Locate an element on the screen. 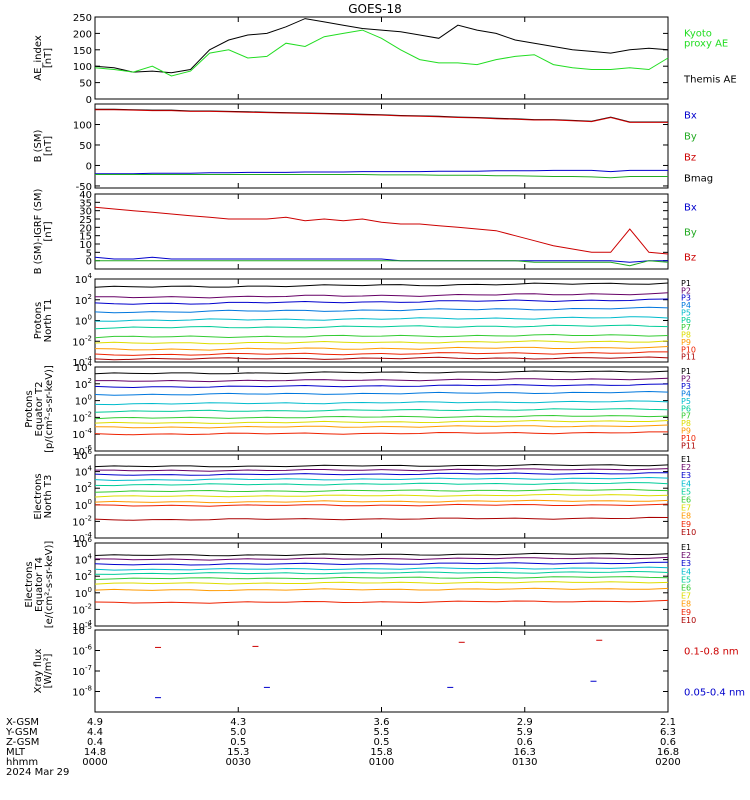 The width and height of the screenshot is (750, 800). series-line-E1 is located at coordinates (381, 554).